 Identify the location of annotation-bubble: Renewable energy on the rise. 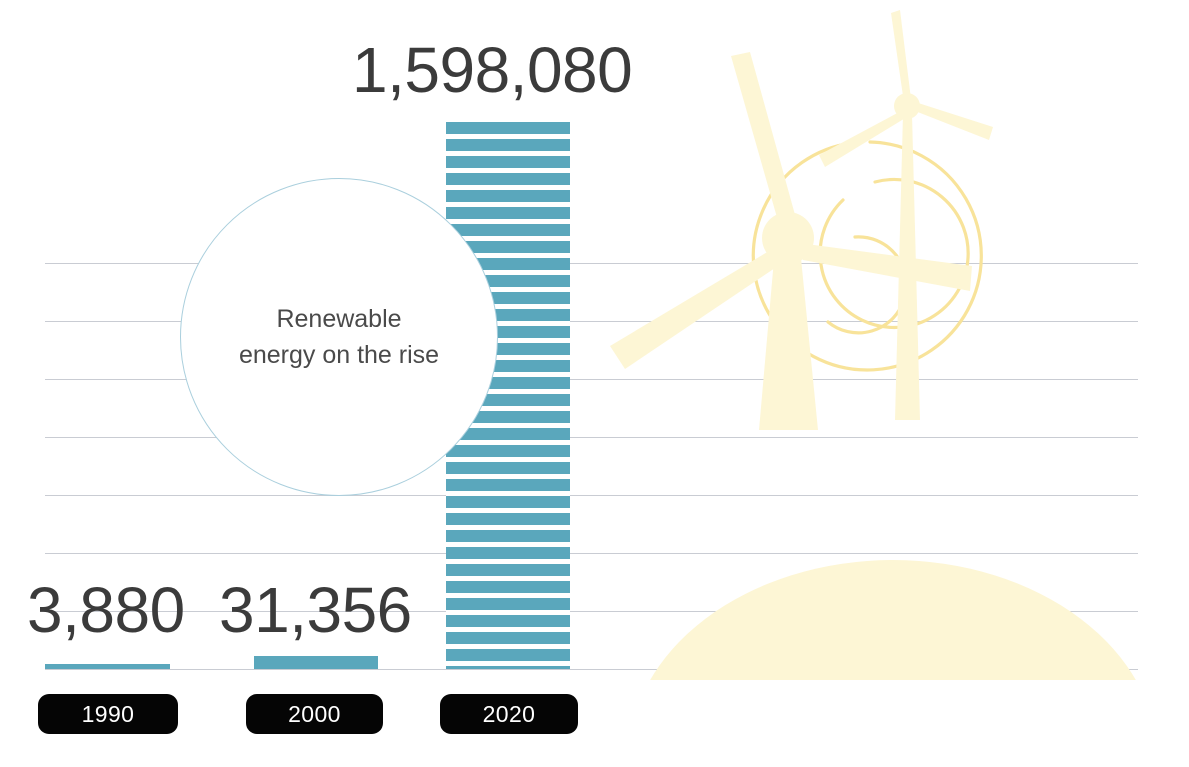
(339, 337).